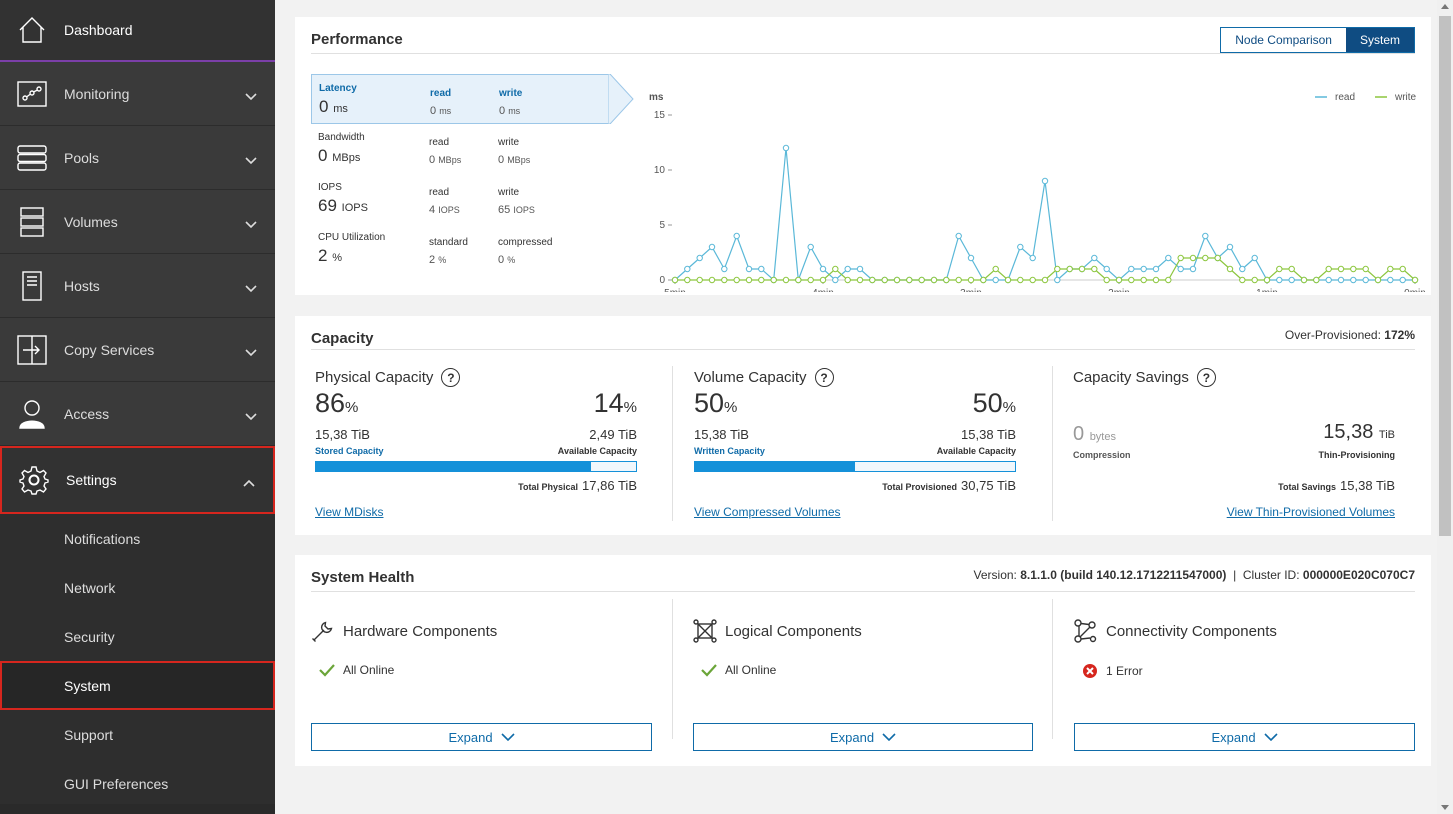  I want to click on stored-capacity-label: Stored Capacity, so click(349, 451).